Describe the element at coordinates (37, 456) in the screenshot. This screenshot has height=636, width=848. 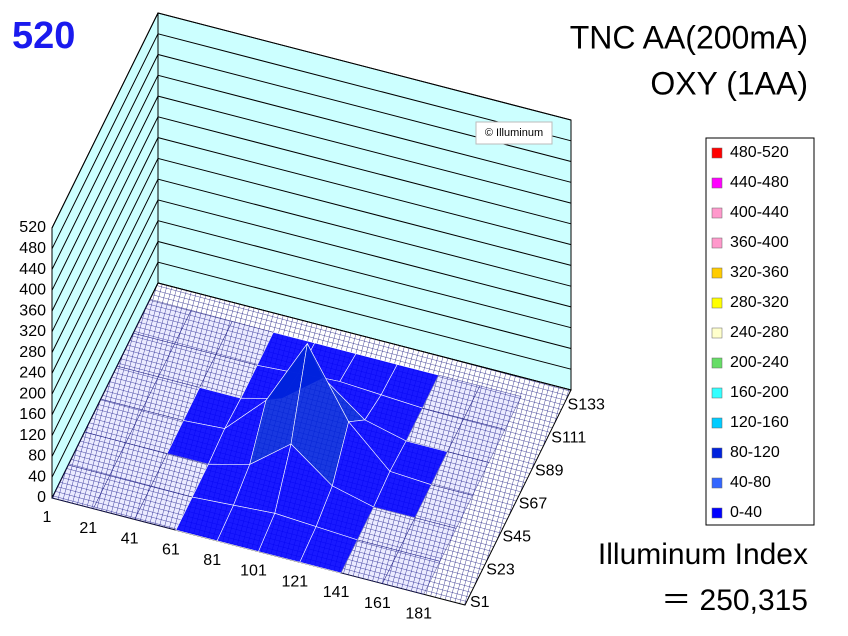
I see `z-tick-label: 80` at that location.